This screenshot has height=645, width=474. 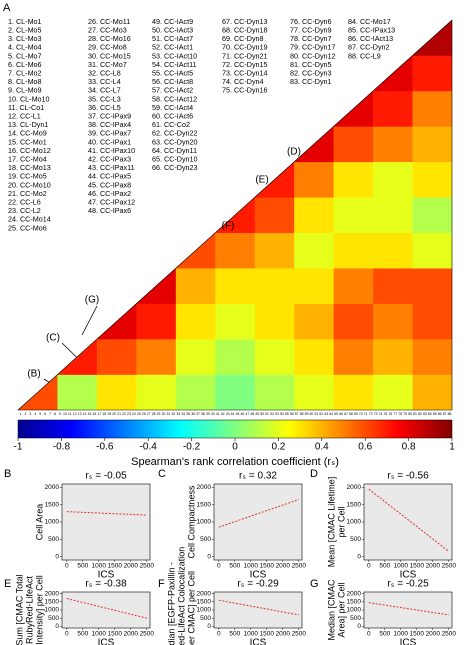 What do you see at coordinates (119, 414) in the screenshot?
I see `x-tick-label: 21` at bounding box center [119, 414].